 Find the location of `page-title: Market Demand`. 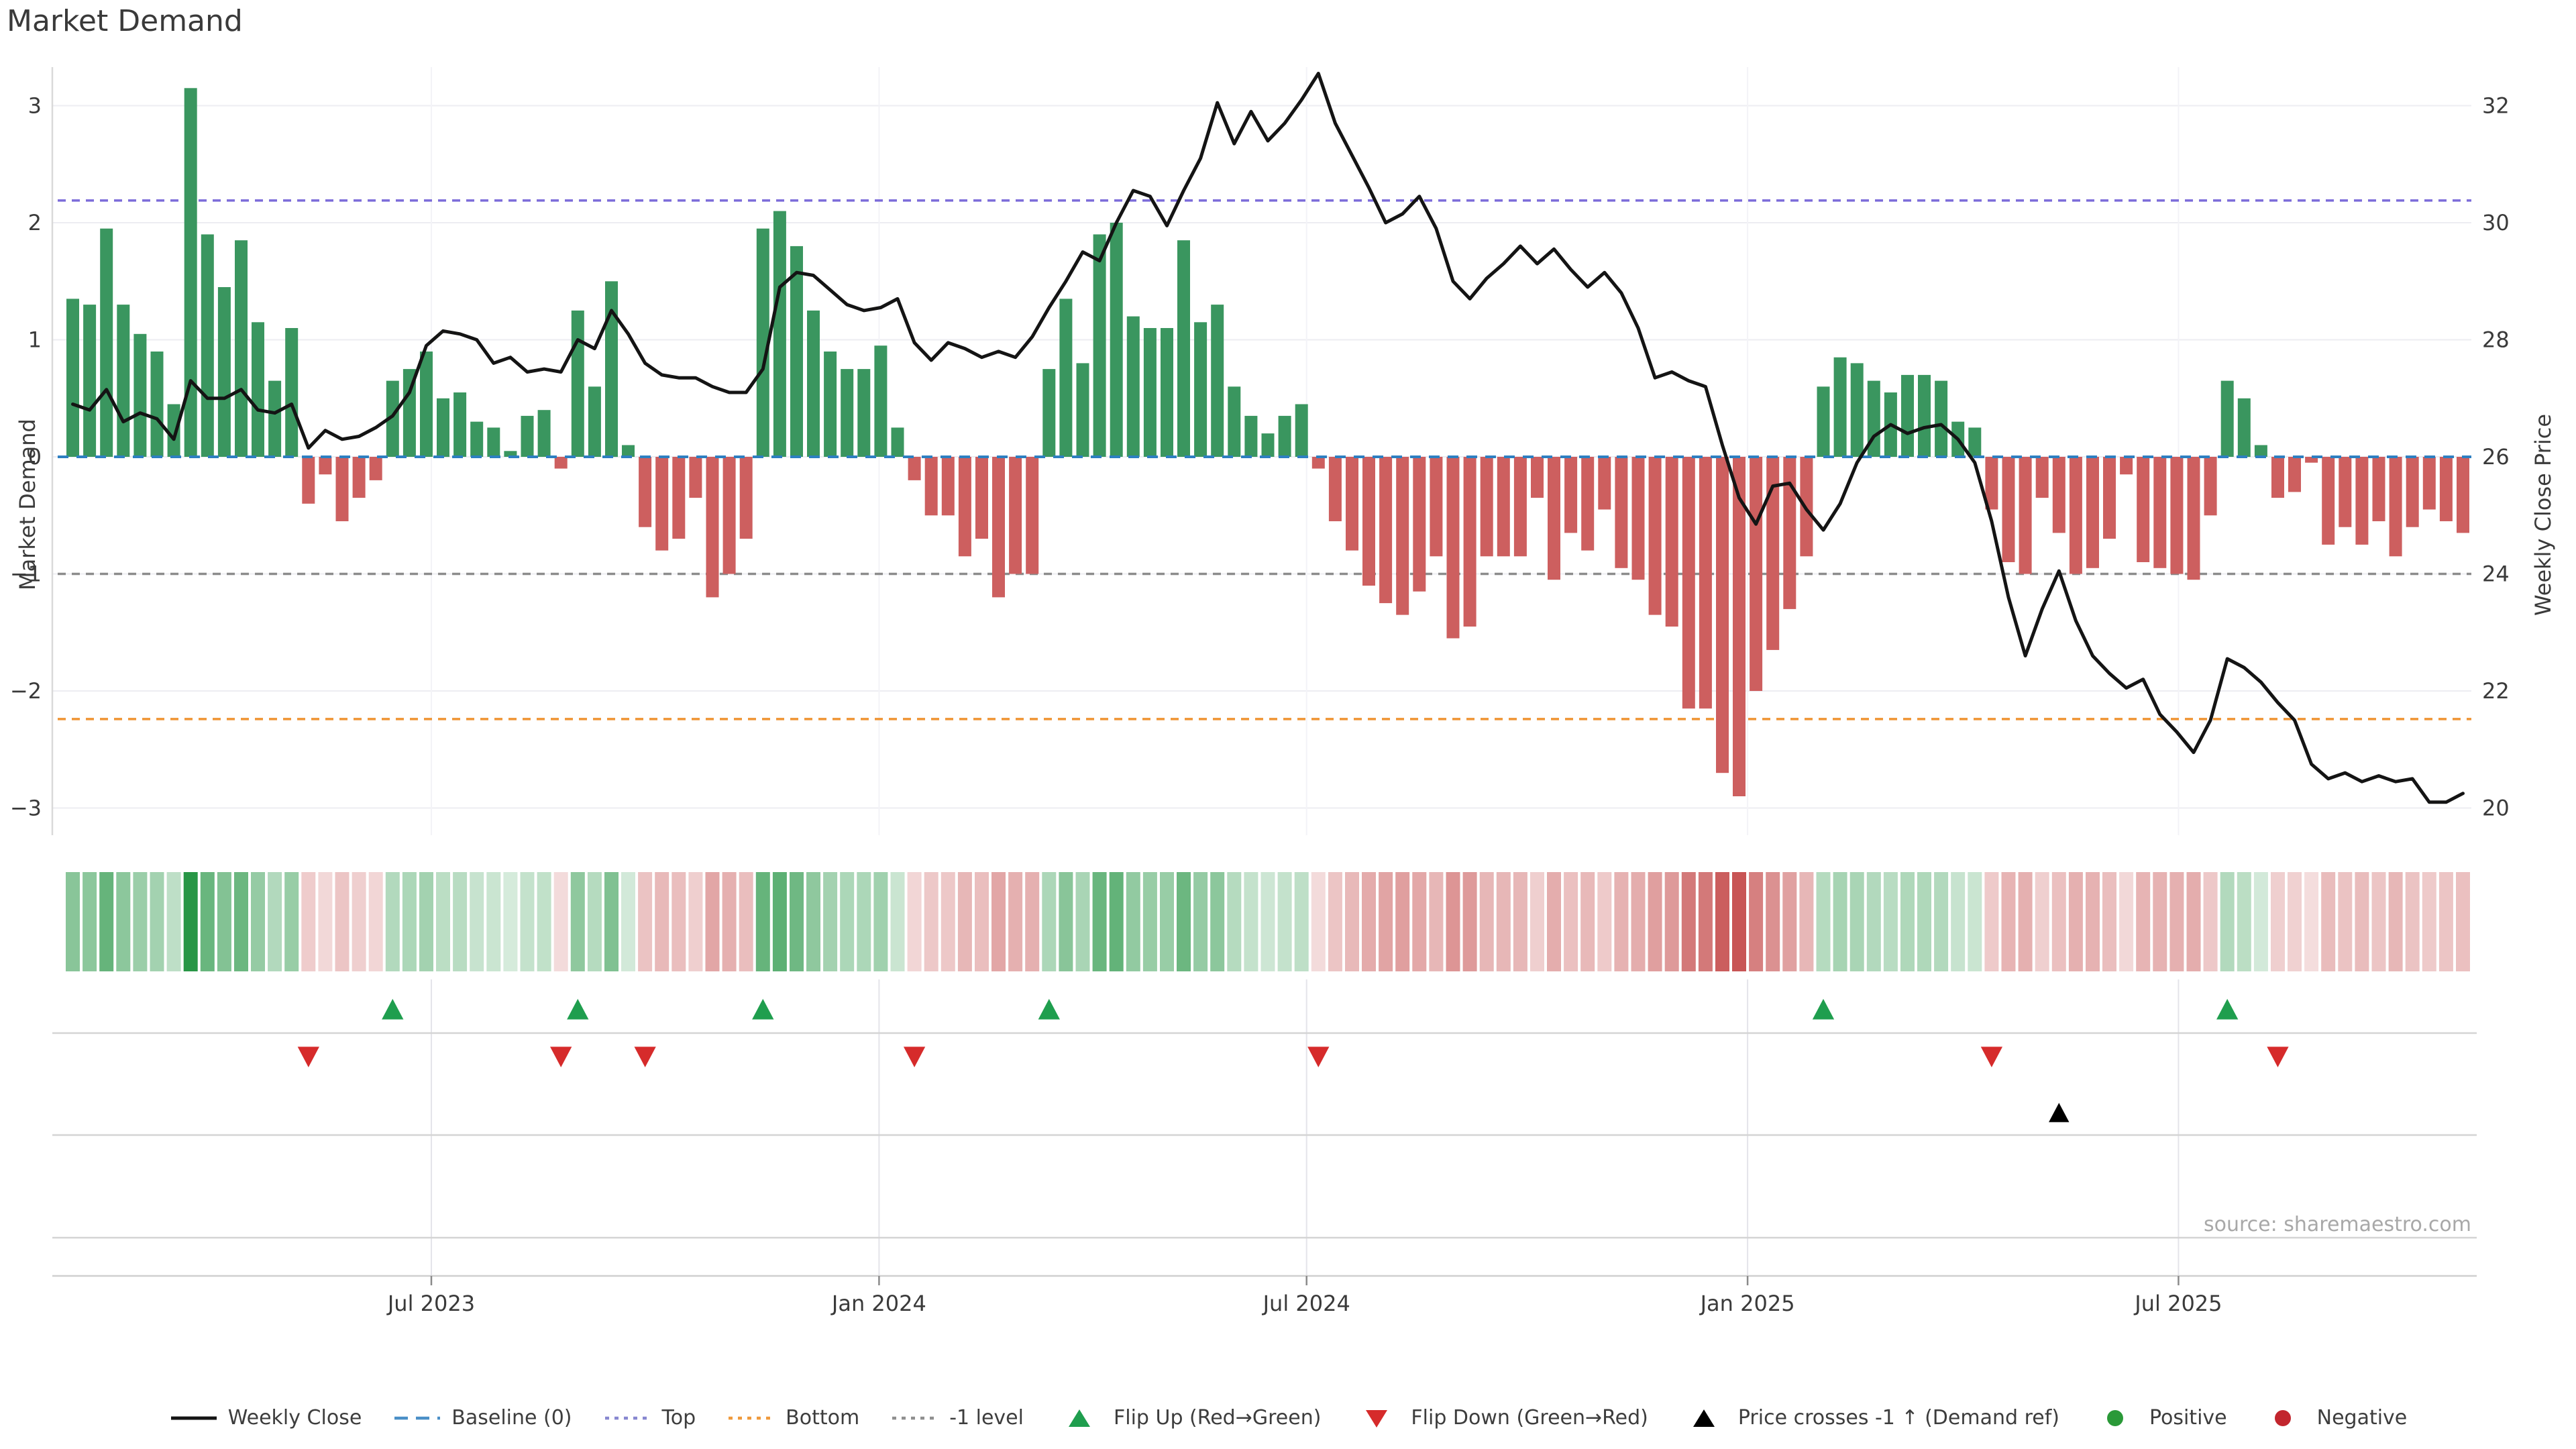

page-title: Market Demand is located at coordinates (125, 21).